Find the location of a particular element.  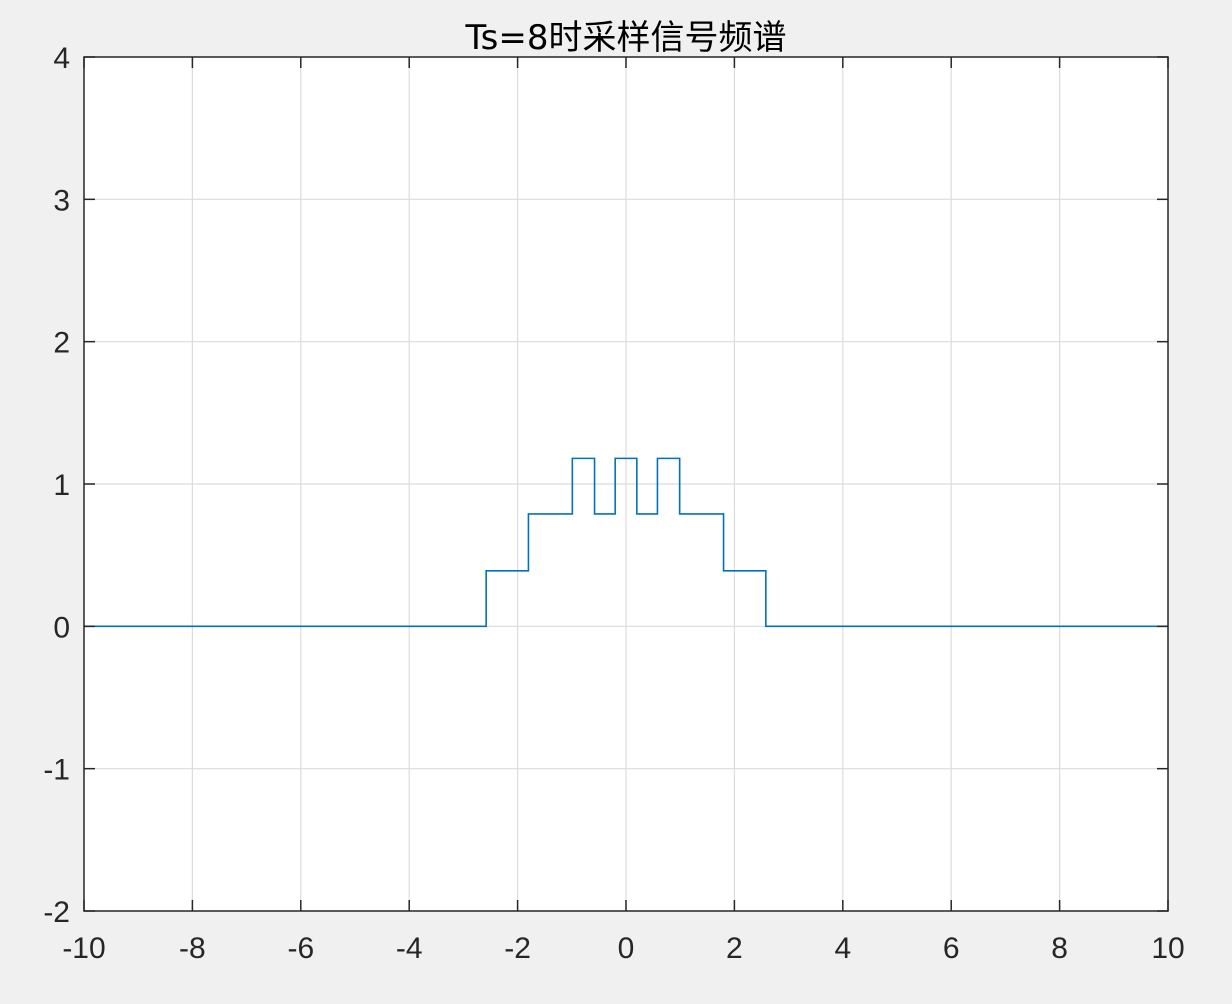

x-tick-label: 10 is located at coordinates (1167, 948).